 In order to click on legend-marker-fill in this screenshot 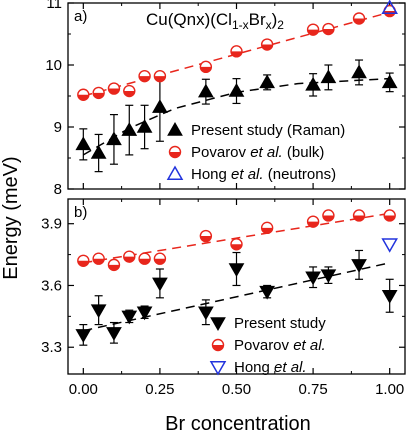, I will do `click(175, 155)`.